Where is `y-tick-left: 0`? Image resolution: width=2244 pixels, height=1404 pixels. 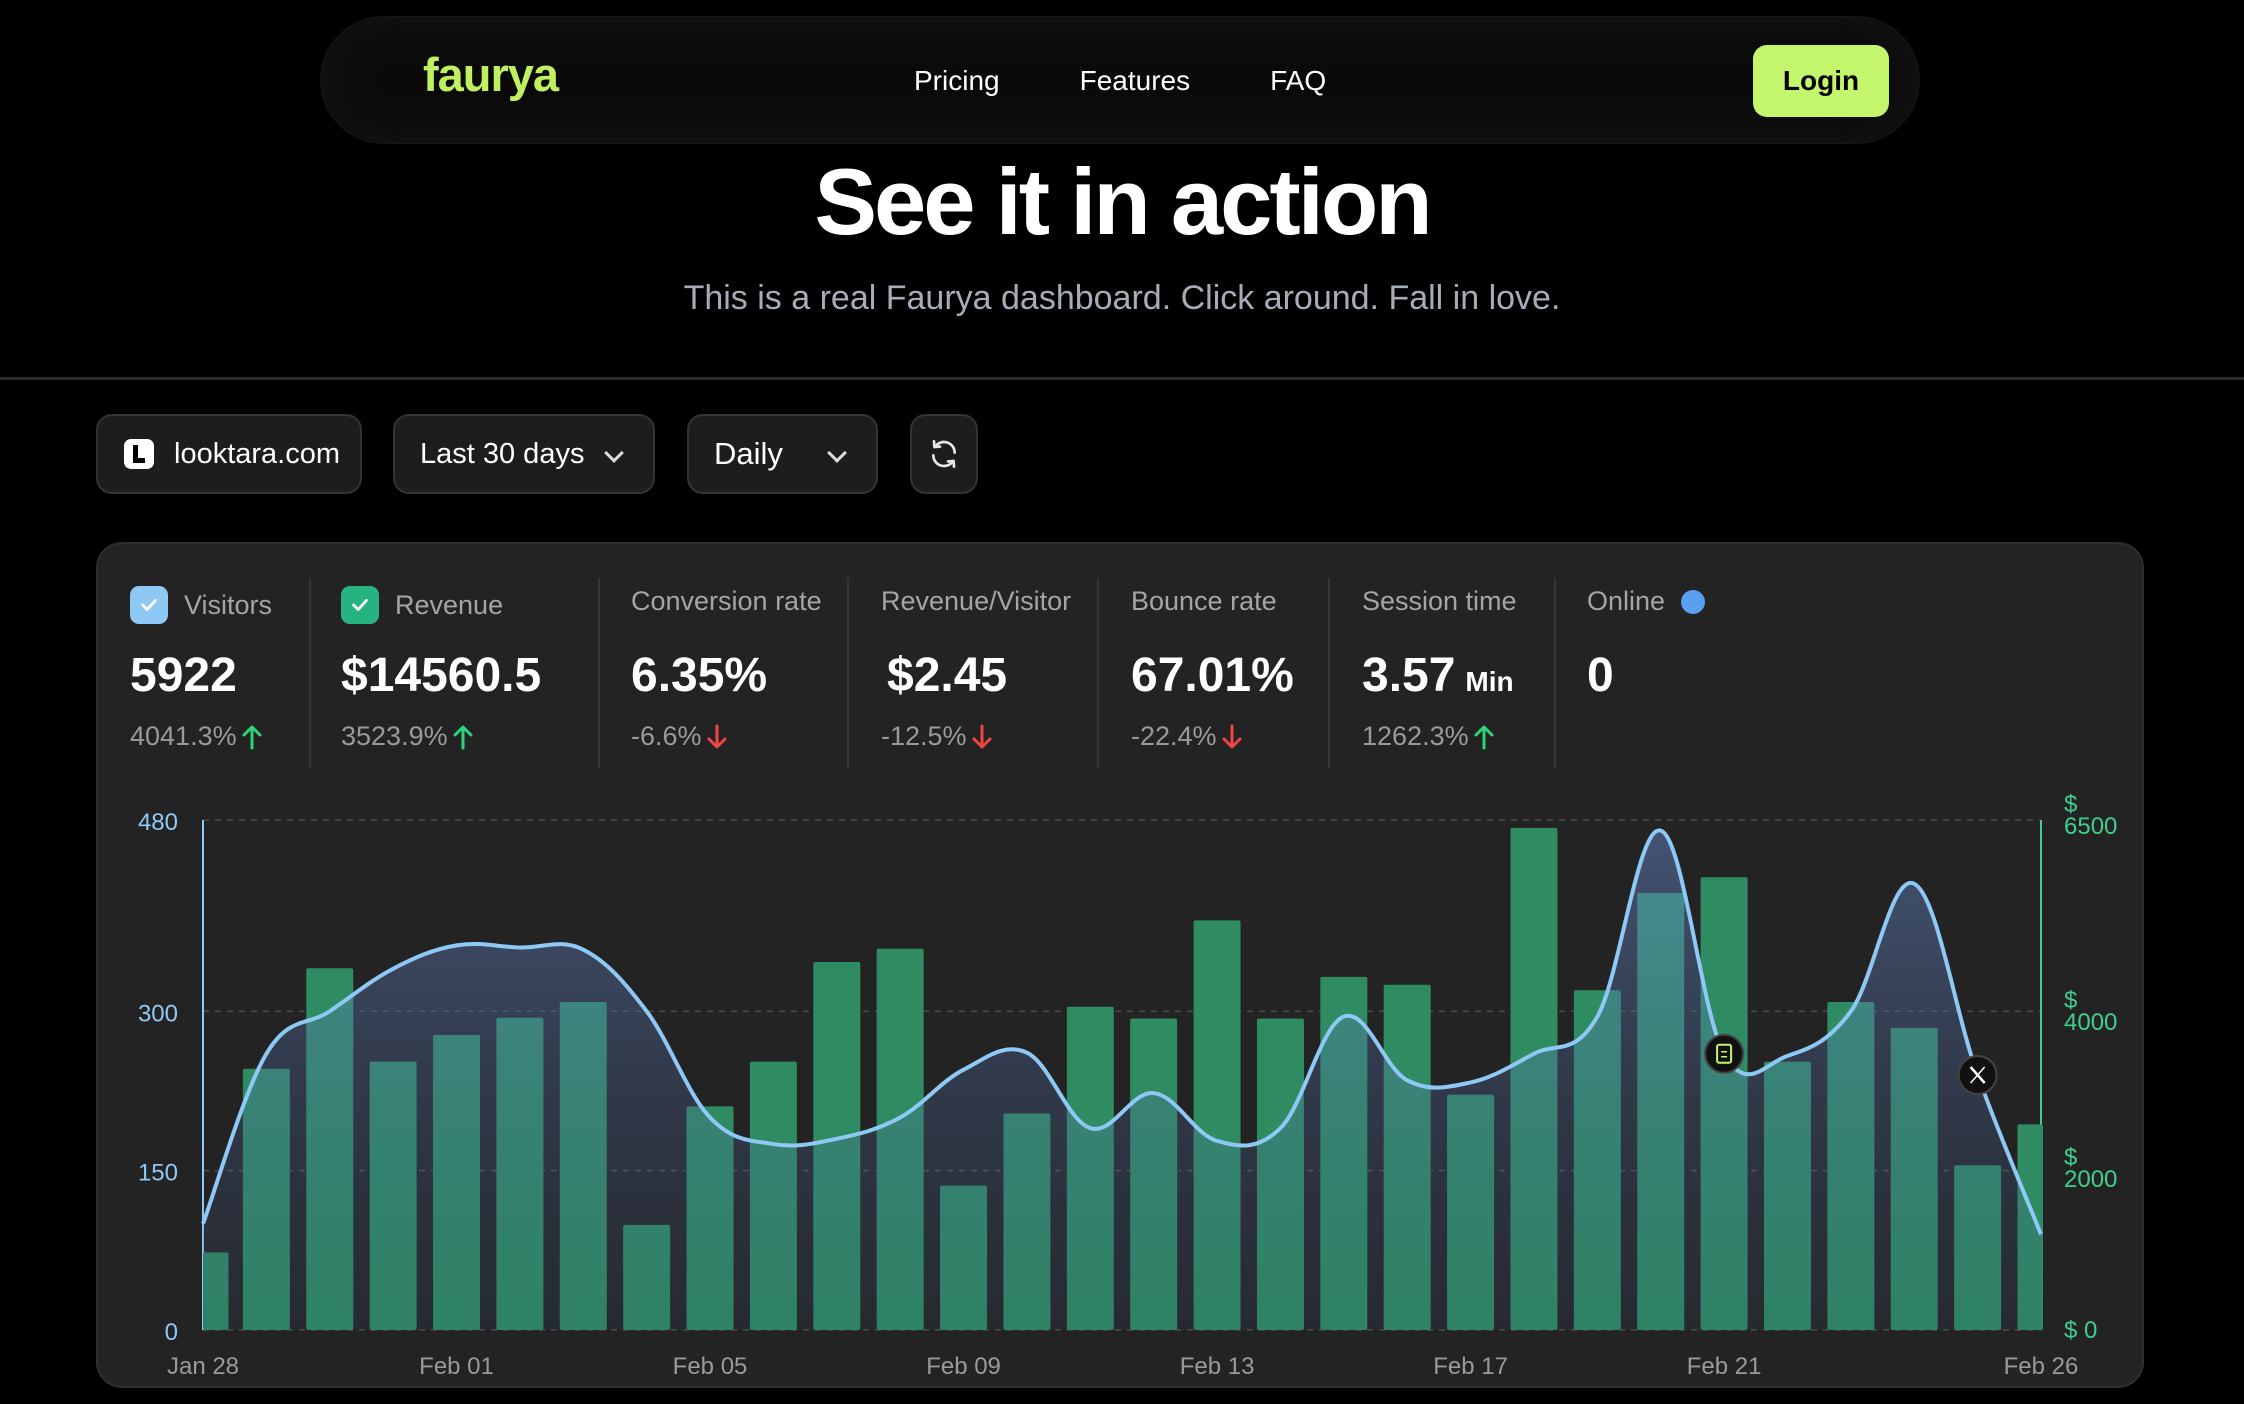
y-tick-left: 0 is located at coordinates (171, 1332).